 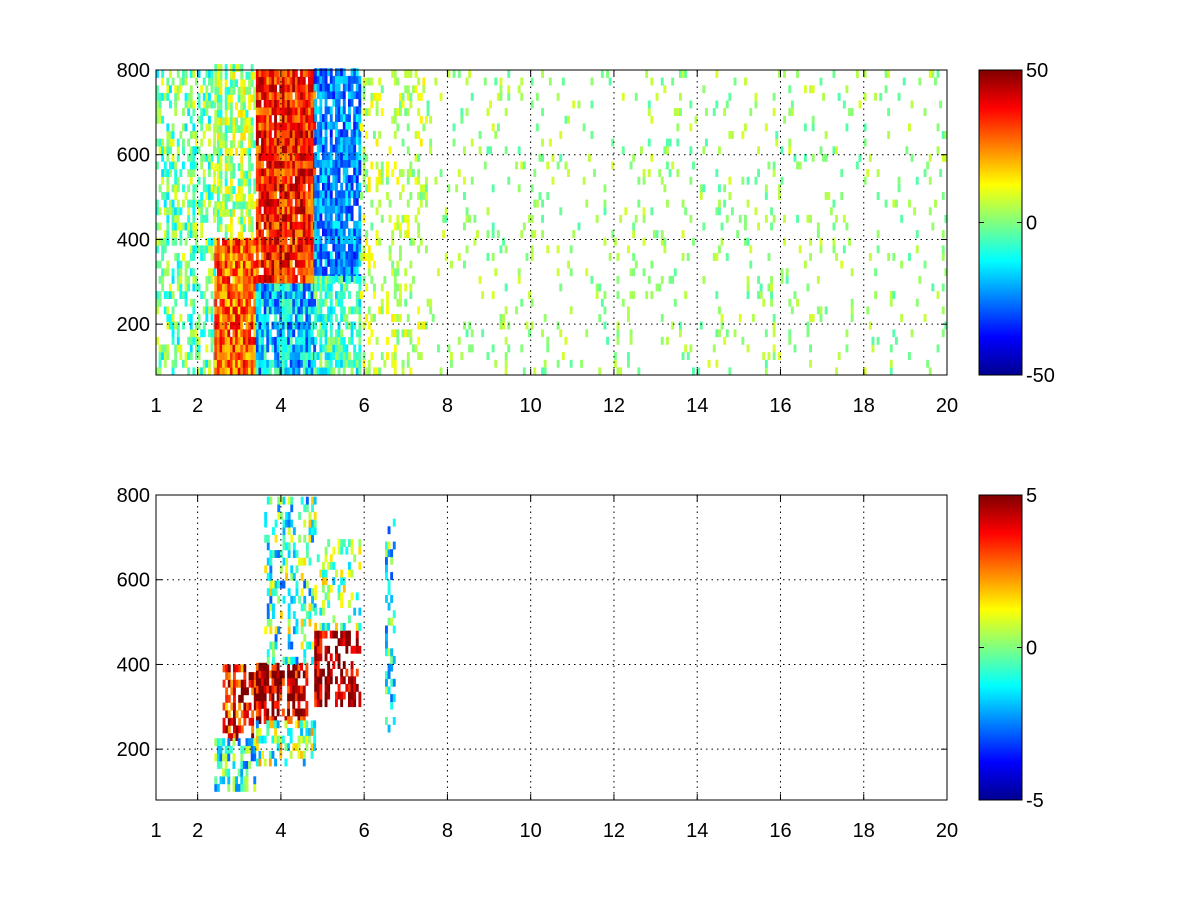 What do you see at coordinates (864, 406) in the screenshot?
I see `x-tick-label: 18` at bounding box center [864, 406].